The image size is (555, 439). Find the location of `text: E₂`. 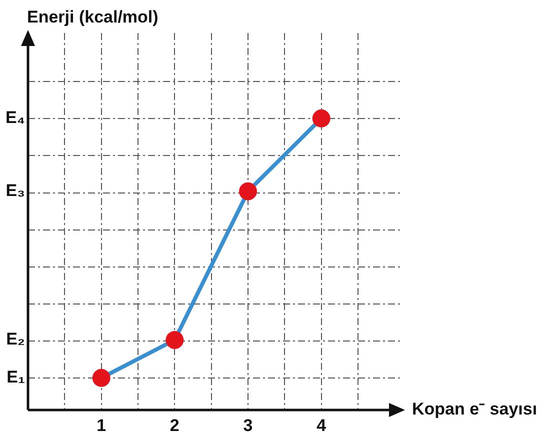

text: E₂ is located at coordinates (15, 339).